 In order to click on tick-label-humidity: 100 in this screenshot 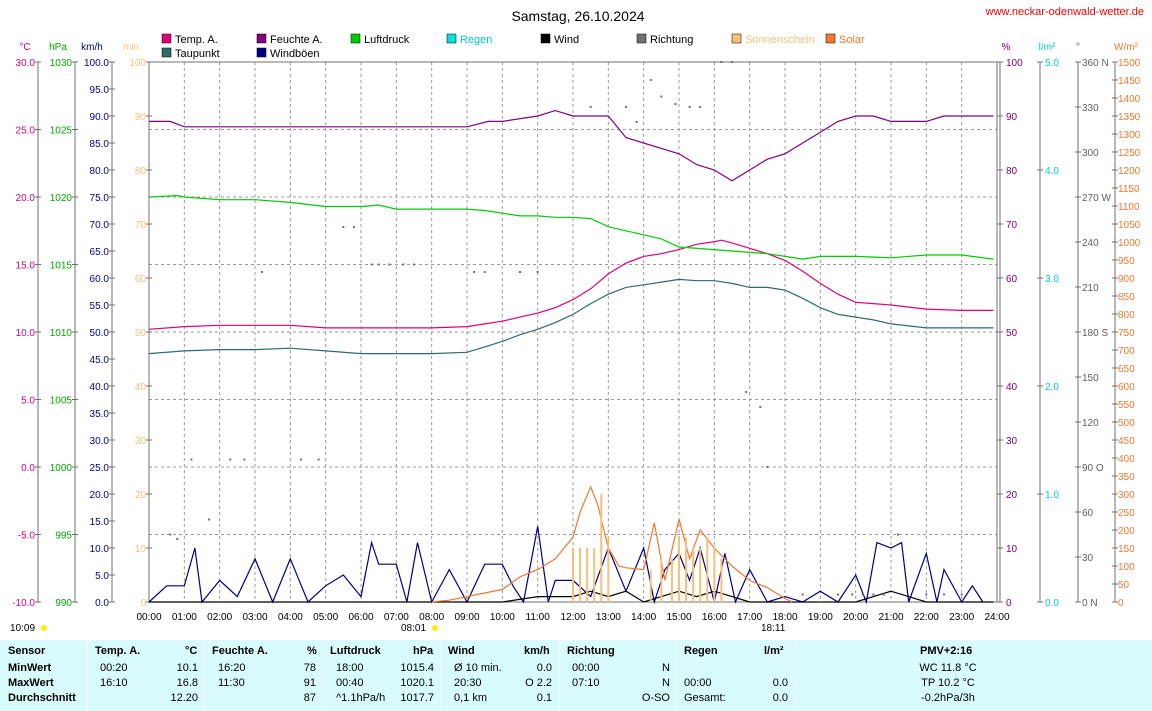, I will do `click(1014, 63)`.